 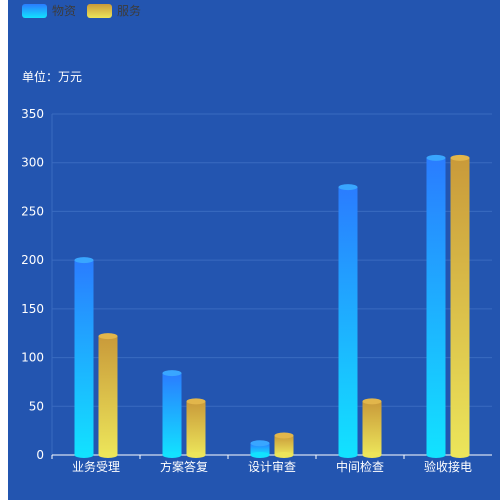 What do you see at coordinates (184, 466) in the screenshot?
I see `x-tick-label: 方案答复` at bounding box center [184, 466].